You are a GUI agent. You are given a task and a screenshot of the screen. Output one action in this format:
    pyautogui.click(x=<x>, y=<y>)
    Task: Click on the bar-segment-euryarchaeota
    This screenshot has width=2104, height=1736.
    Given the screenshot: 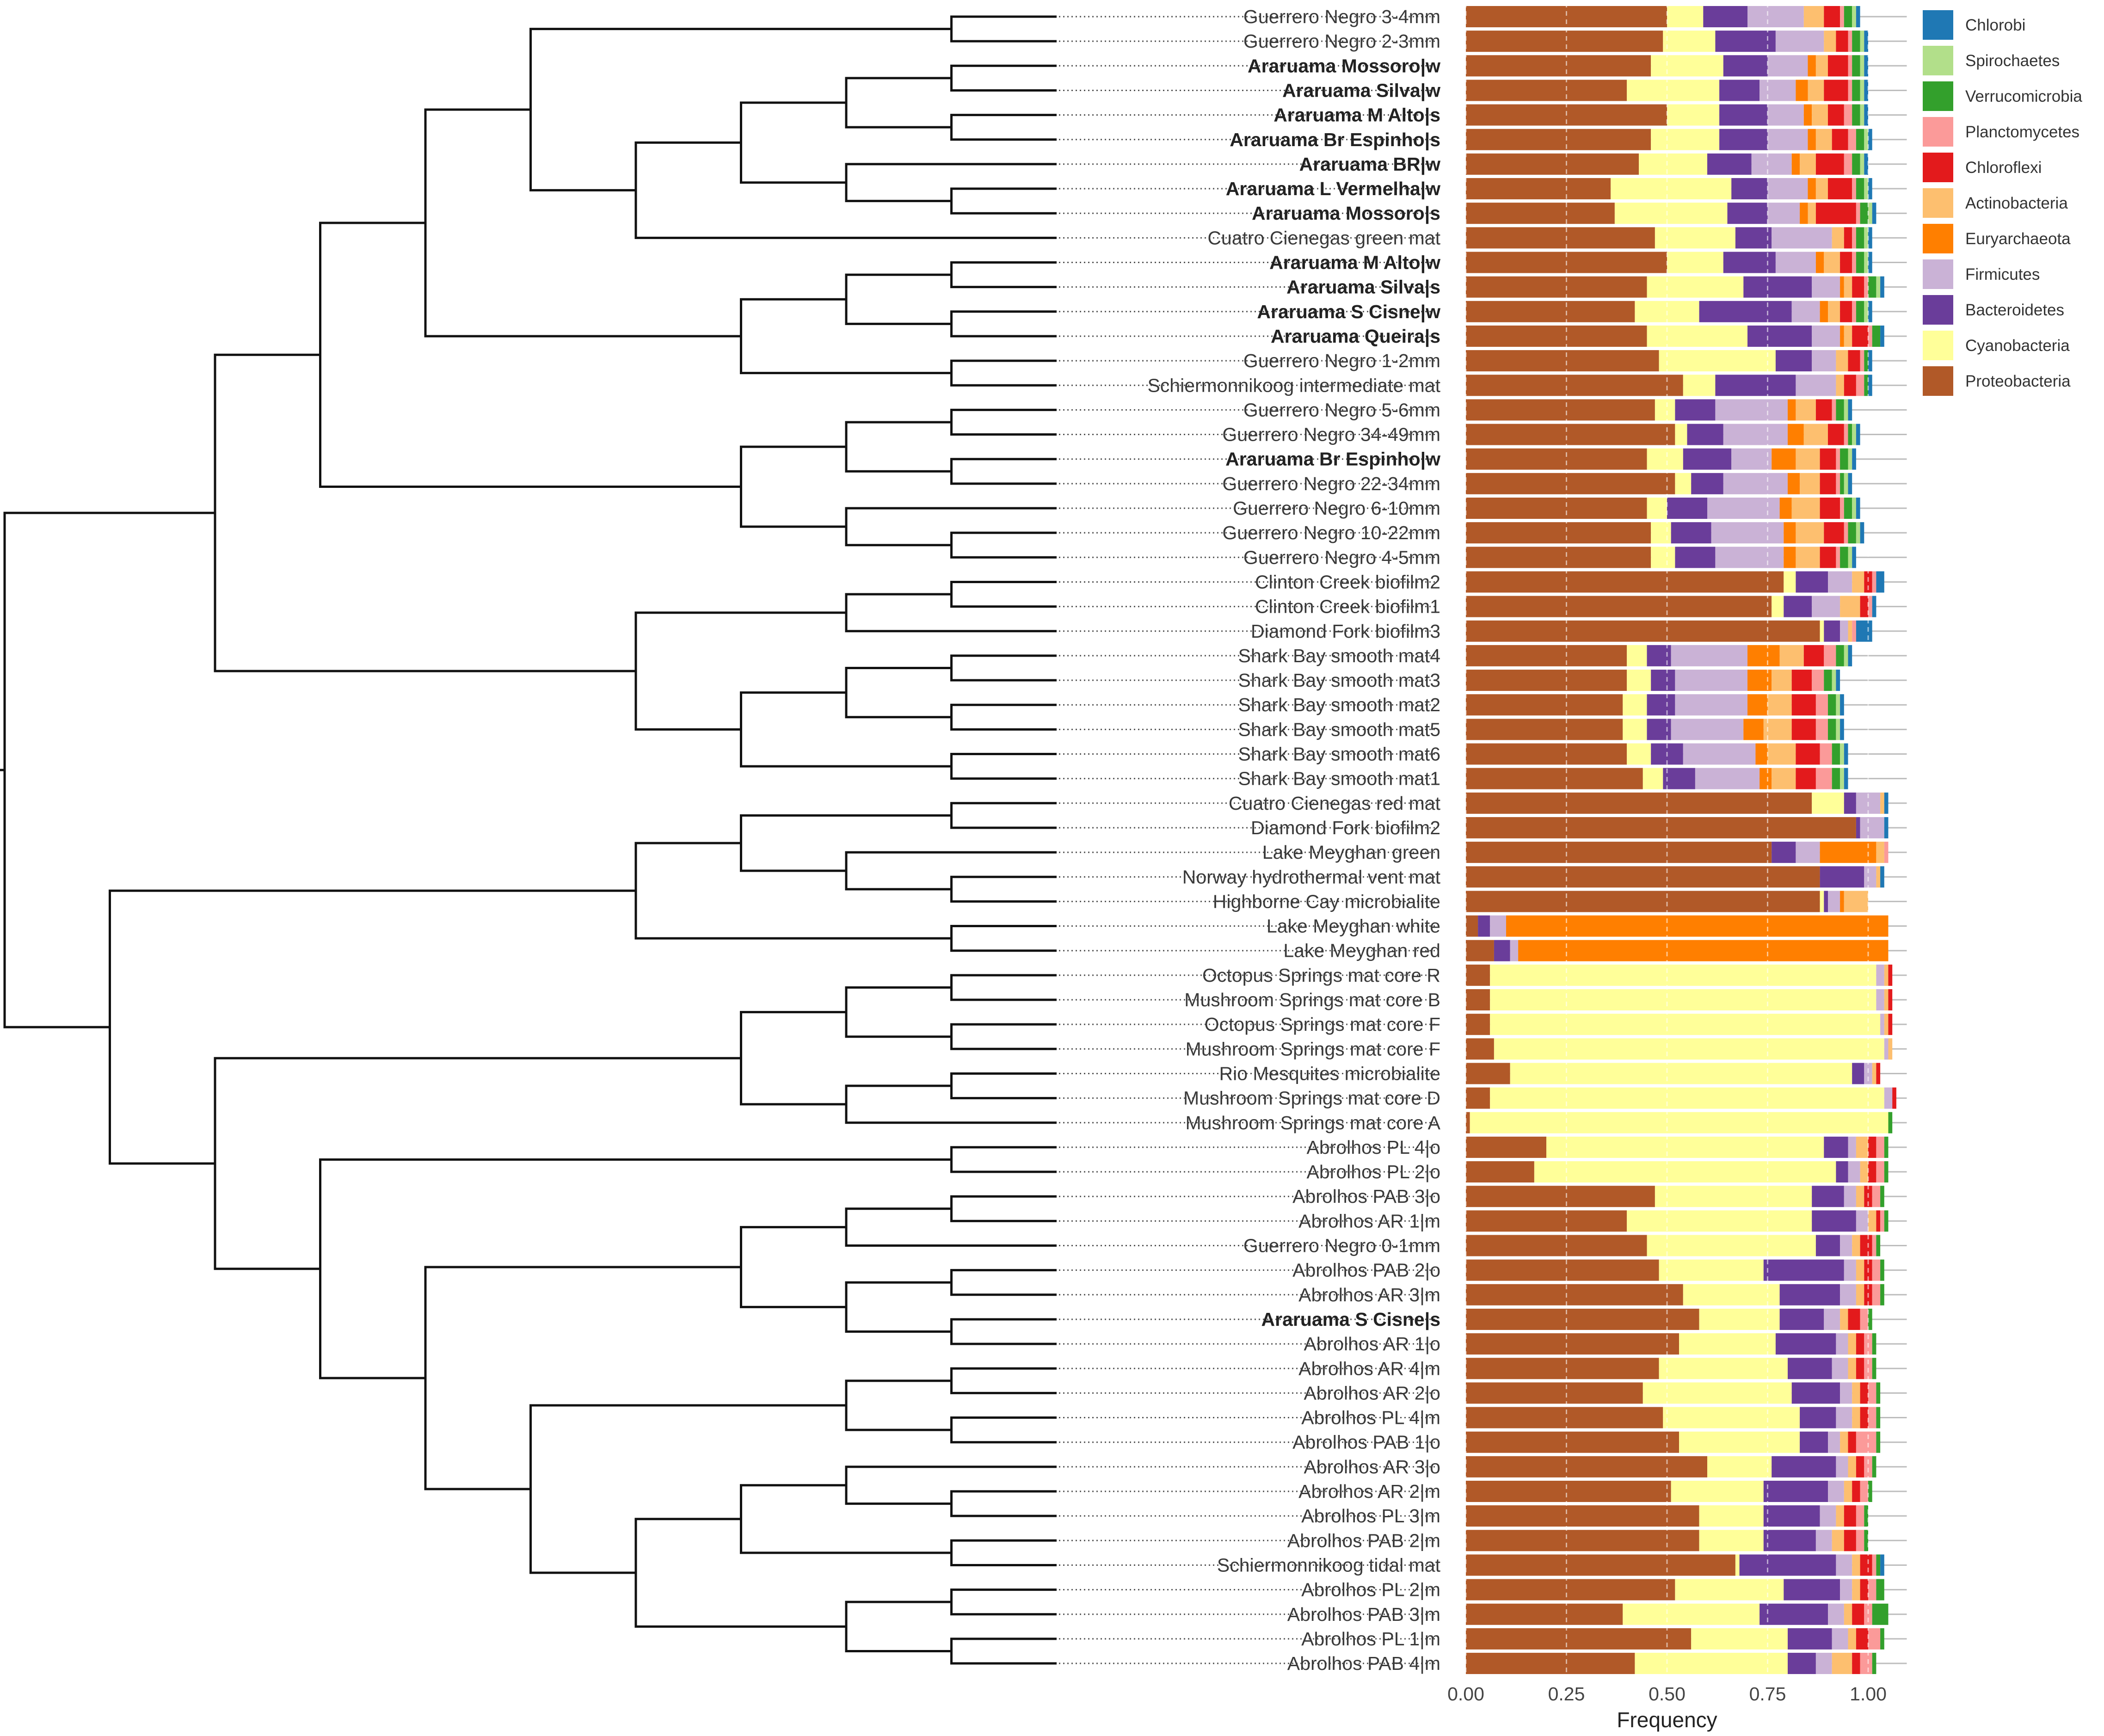 What is the action you would take?
    pyautogui.click(x=1703, y=950)
    